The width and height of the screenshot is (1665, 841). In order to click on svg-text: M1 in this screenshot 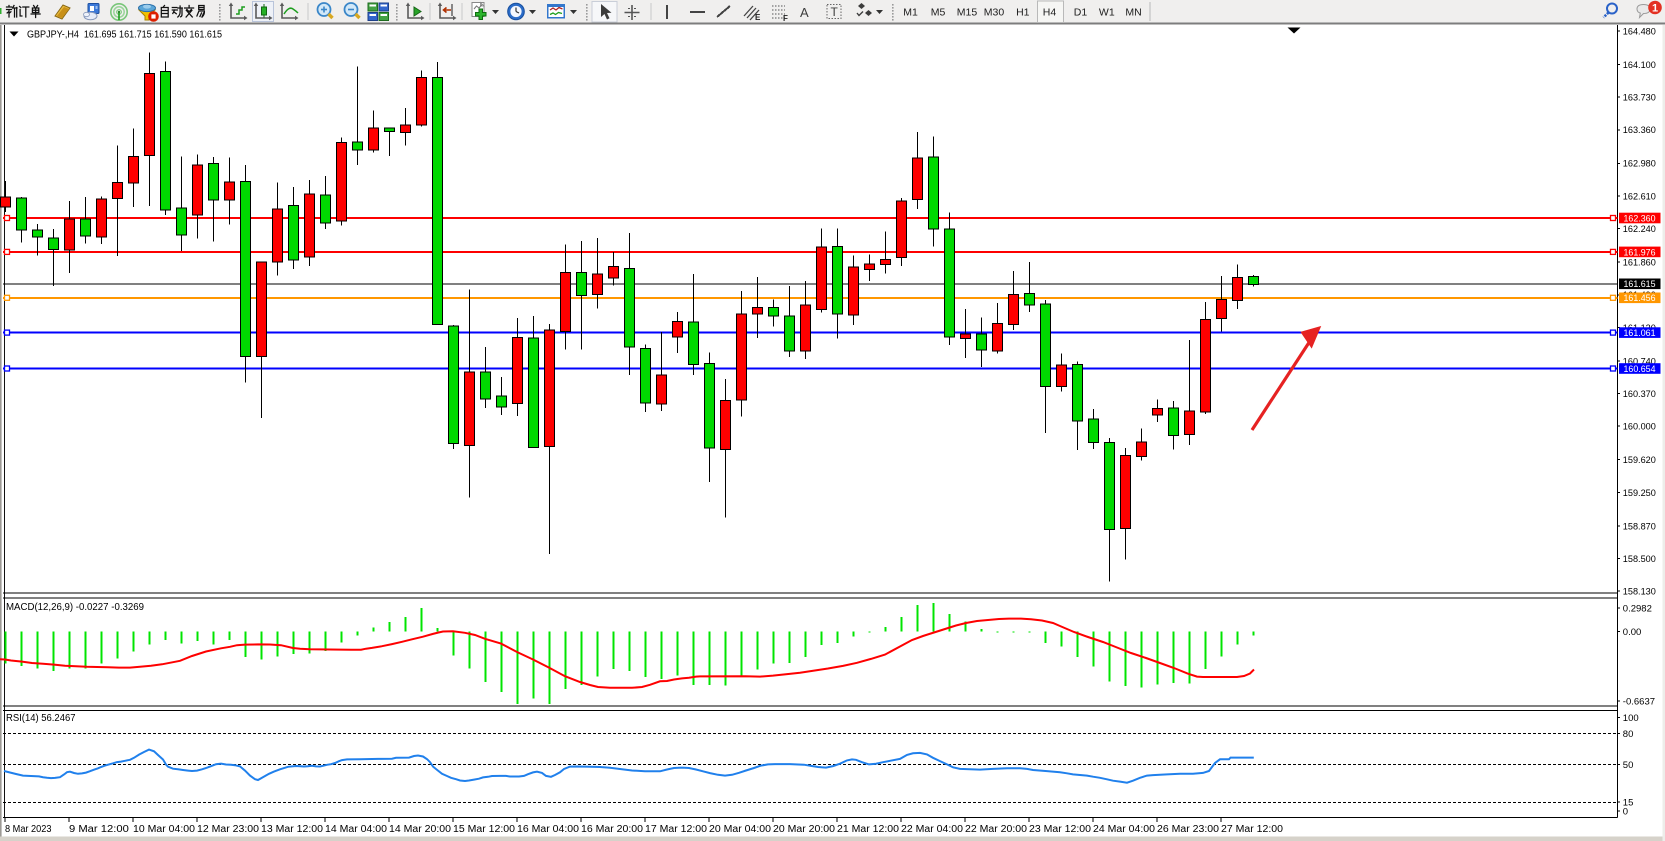, I will do `click(910, 13)`.